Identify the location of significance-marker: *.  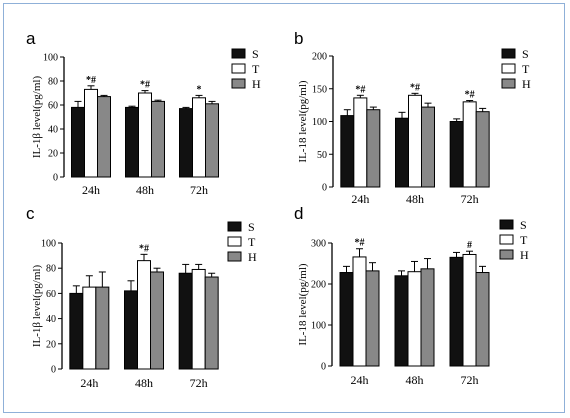
(199, 89).